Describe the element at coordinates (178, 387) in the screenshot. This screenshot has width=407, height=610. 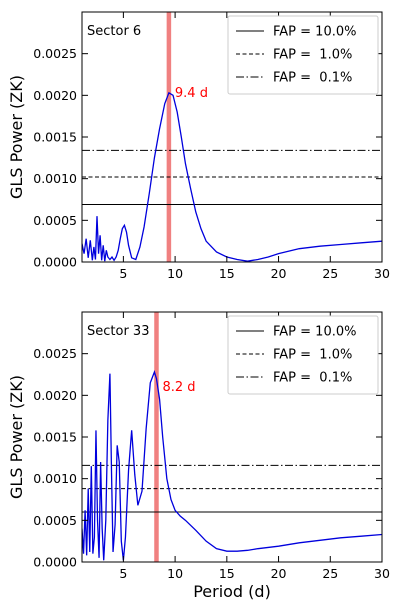
I see `peak-period-label: 8.2 d` at that location.